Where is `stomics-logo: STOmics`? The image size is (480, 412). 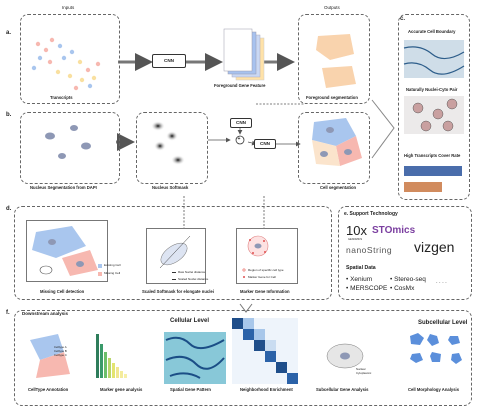 stomics-logo: STOmics is located at coordinates (394, 230).